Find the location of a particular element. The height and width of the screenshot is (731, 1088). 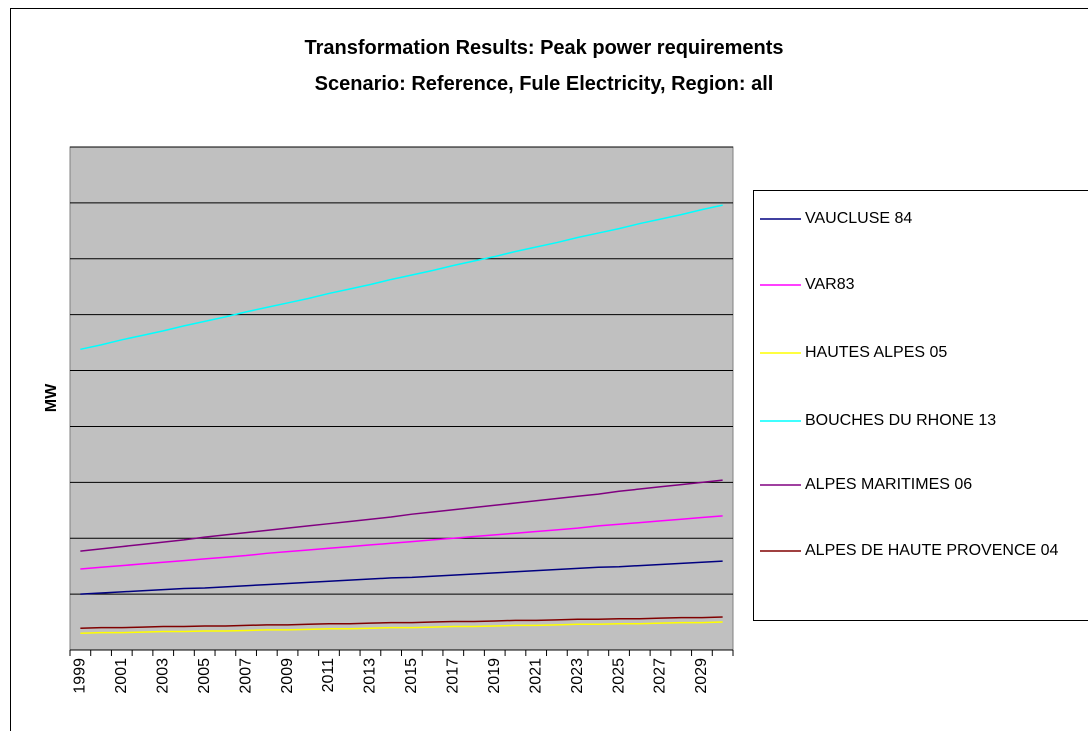

x-tick-label: 2017 is located at coordinates (453, 676).